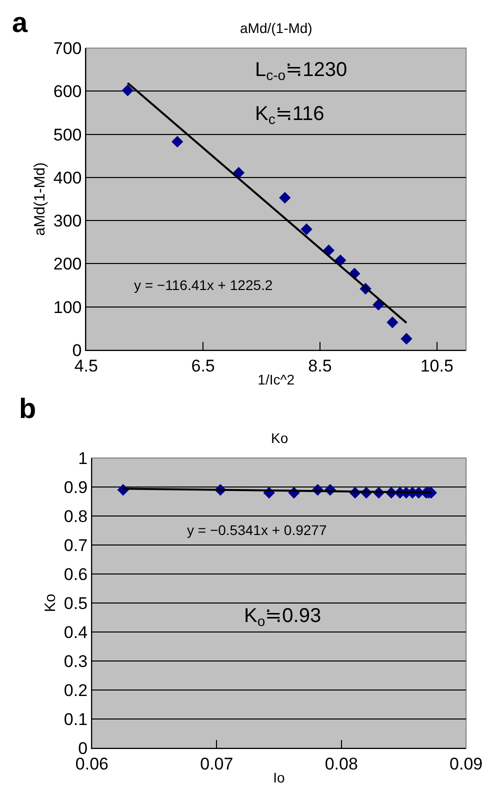  Describe the element at coordinates (67, 307) in the screenshot. I see `y-tick-label: 100` at that location.